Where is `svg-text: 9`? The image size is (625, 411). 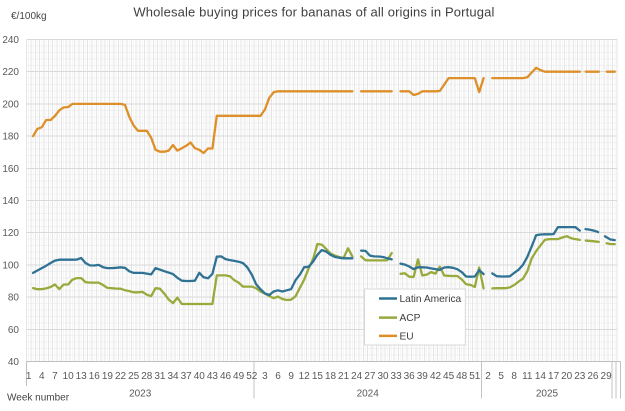
svg-text: 9 is located at coordinates (291, 376).